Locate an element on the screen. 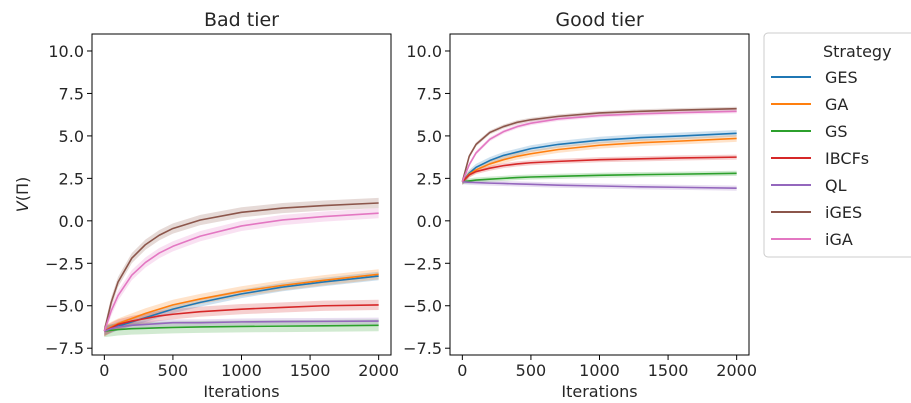 This screenshot has width=911, height=403. series-line-ga is located at coordinates (599, 160).